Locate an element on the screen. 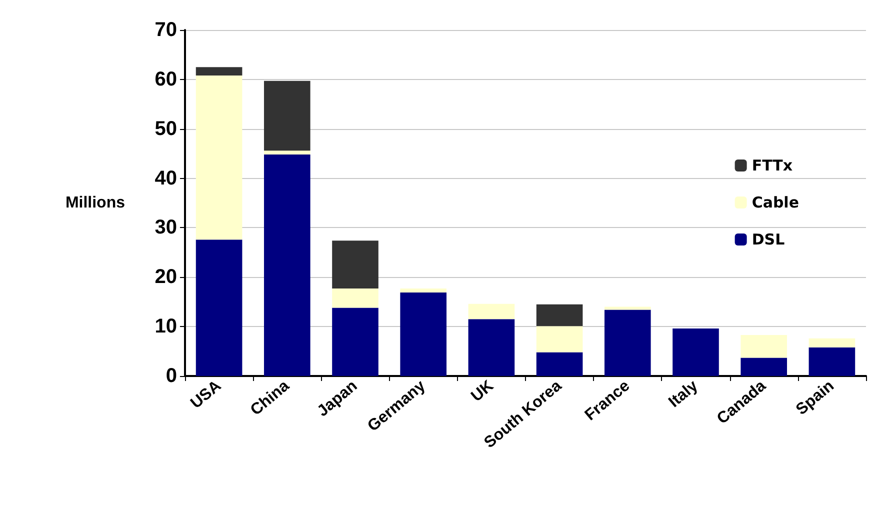 The image size is (892, 524). x-tick-label: USA is located at coordinates (206, 394).